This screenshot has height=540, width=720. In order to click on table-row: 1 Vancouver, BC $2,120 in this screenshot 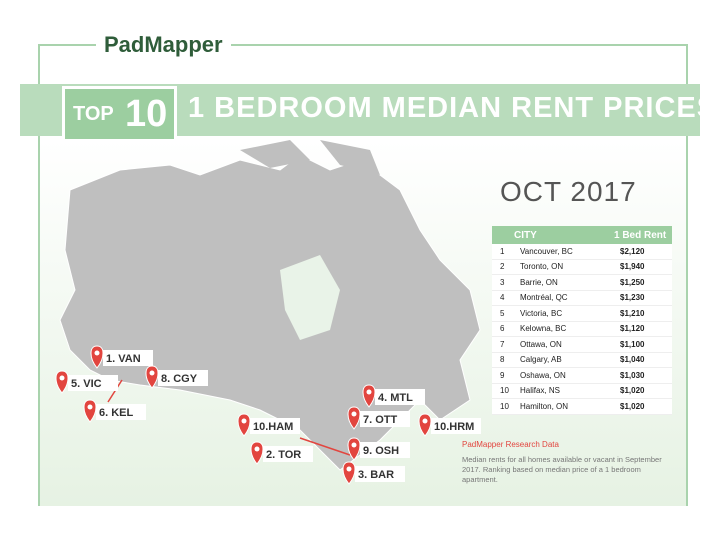, I will do `click(582, 252)`.